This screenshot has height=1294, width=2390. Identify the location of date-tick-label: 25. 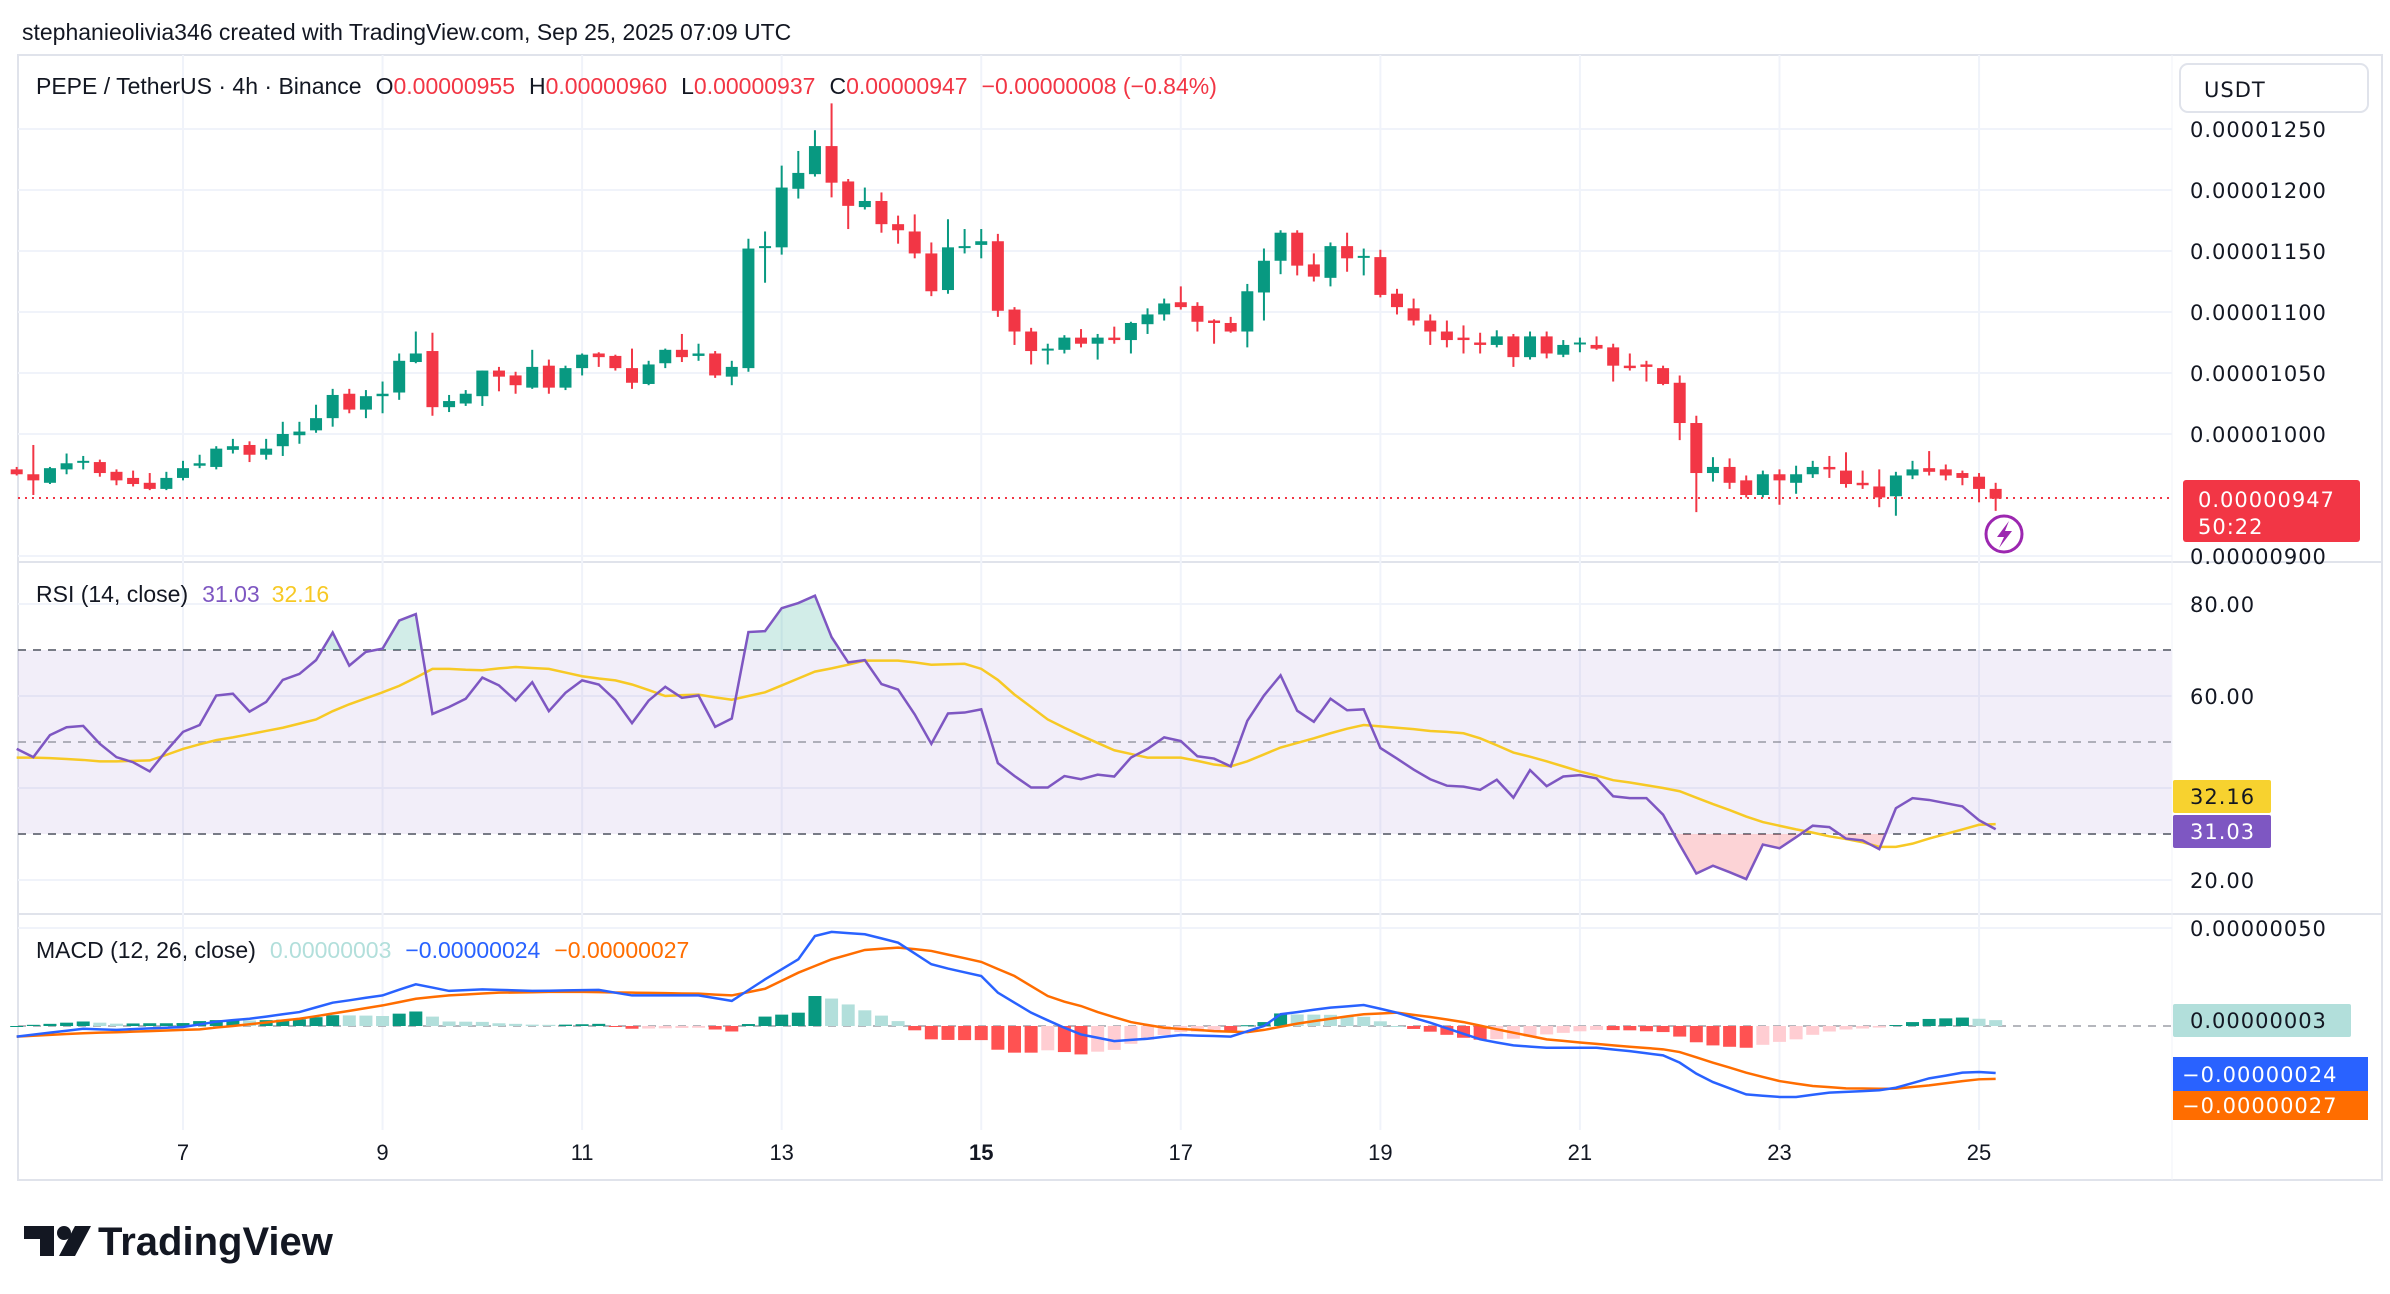
(1979, 1152).